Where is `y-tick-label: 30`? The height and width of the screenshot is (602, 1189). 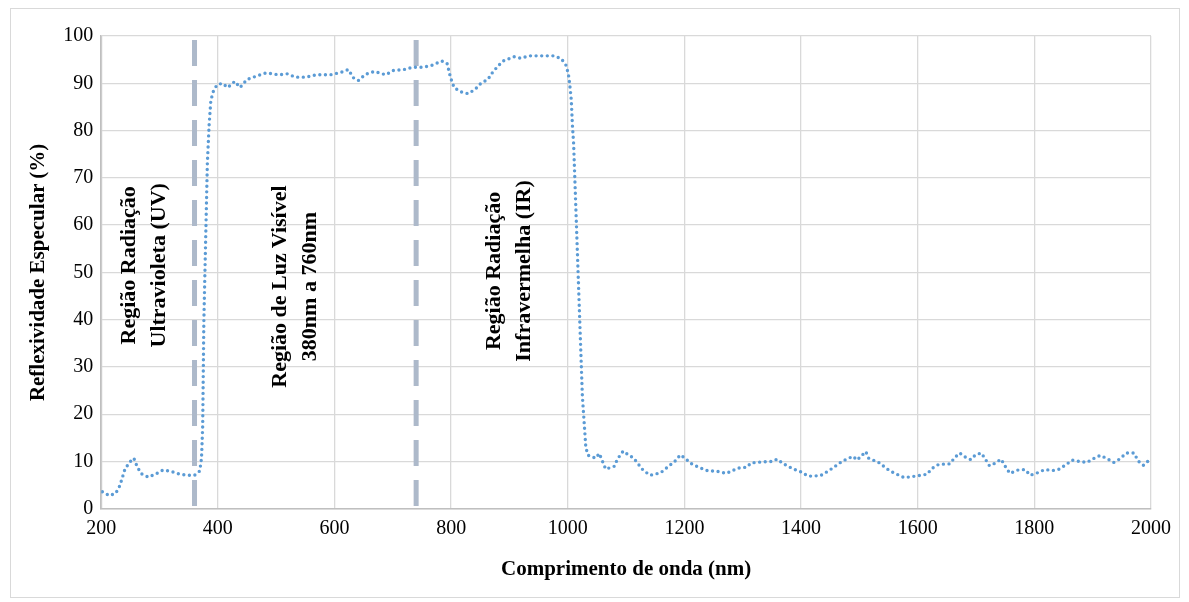 y-tick-label: 30 is located at coordinates (83, 365).